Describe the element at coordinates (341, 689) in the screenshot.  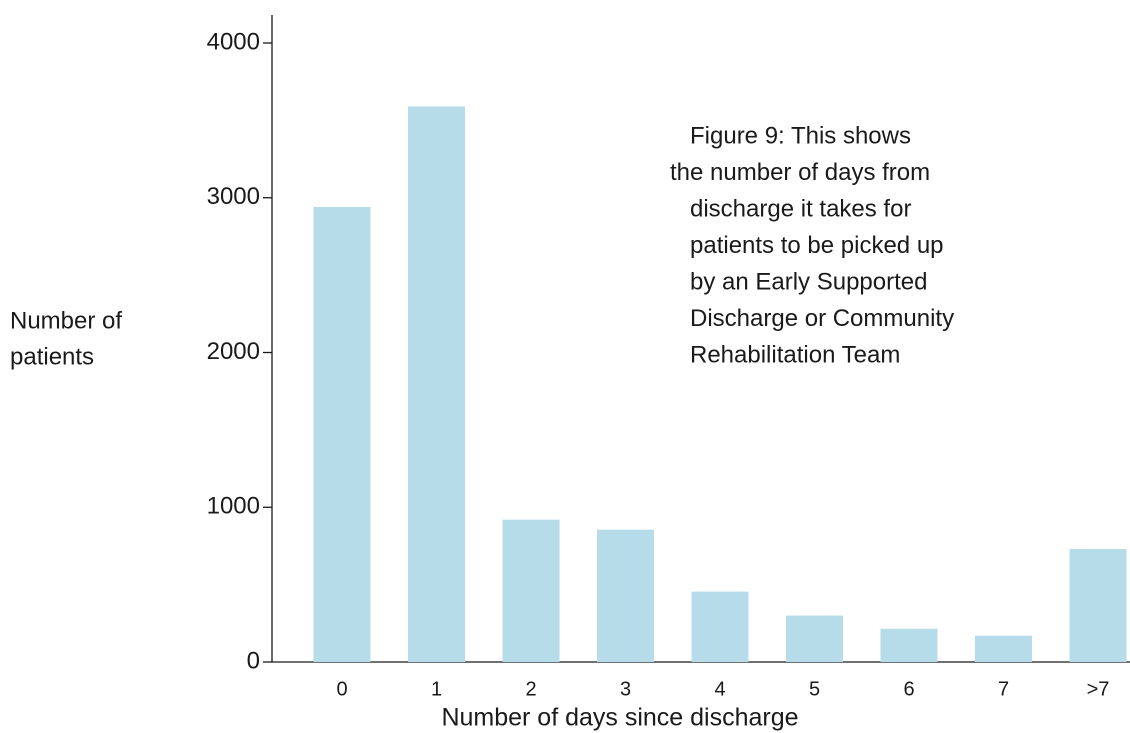
I see `x-tick-label: 0` at that location.